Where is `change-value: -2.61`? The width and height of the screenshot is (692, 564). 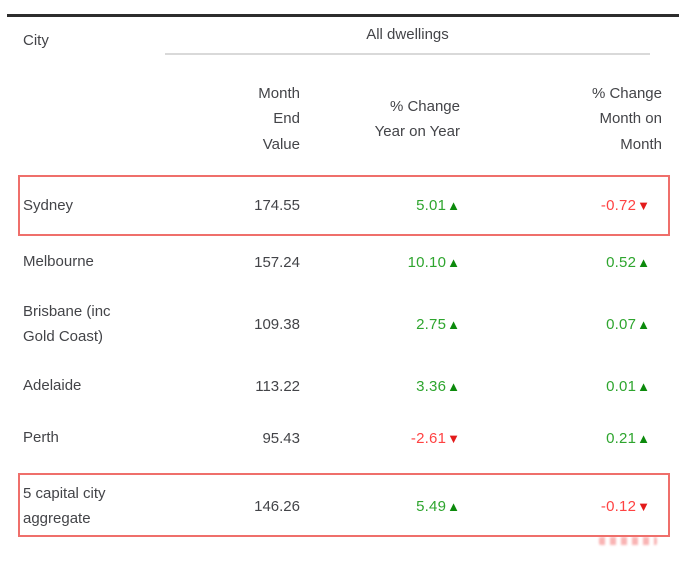
change-value: -2.61 is located at coordinates (428, 438).